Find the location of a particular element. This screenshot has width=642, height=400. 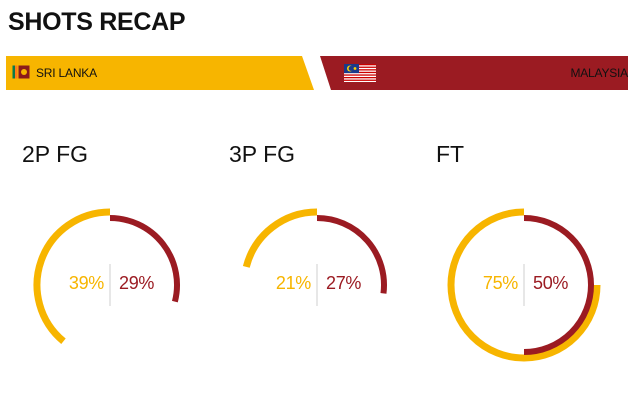

right-percentage: 50% is located at coordinates (551, 283).